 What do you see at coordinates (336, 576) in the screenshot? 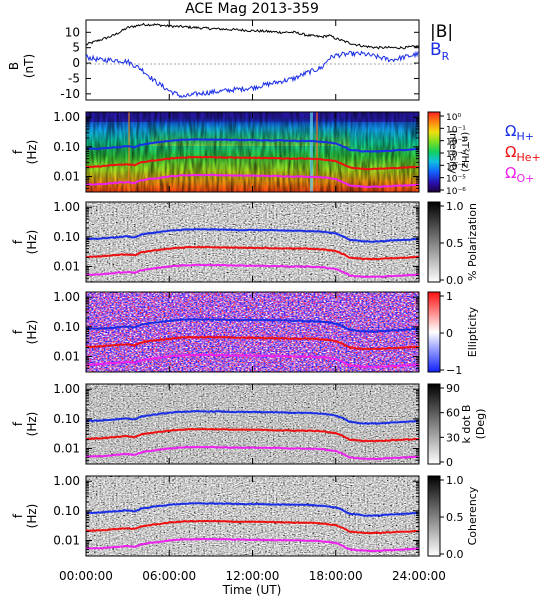
I see `time-tick-label: 18:00:00` at bounding box center [336, 576].